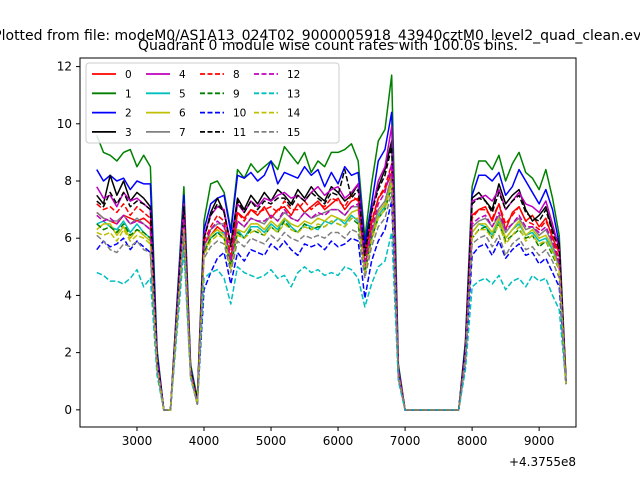 This screenshot has width=640, height=480. Describe the element at coordinates (212, 103) in the screenshot. I see `legend-box` at that location.